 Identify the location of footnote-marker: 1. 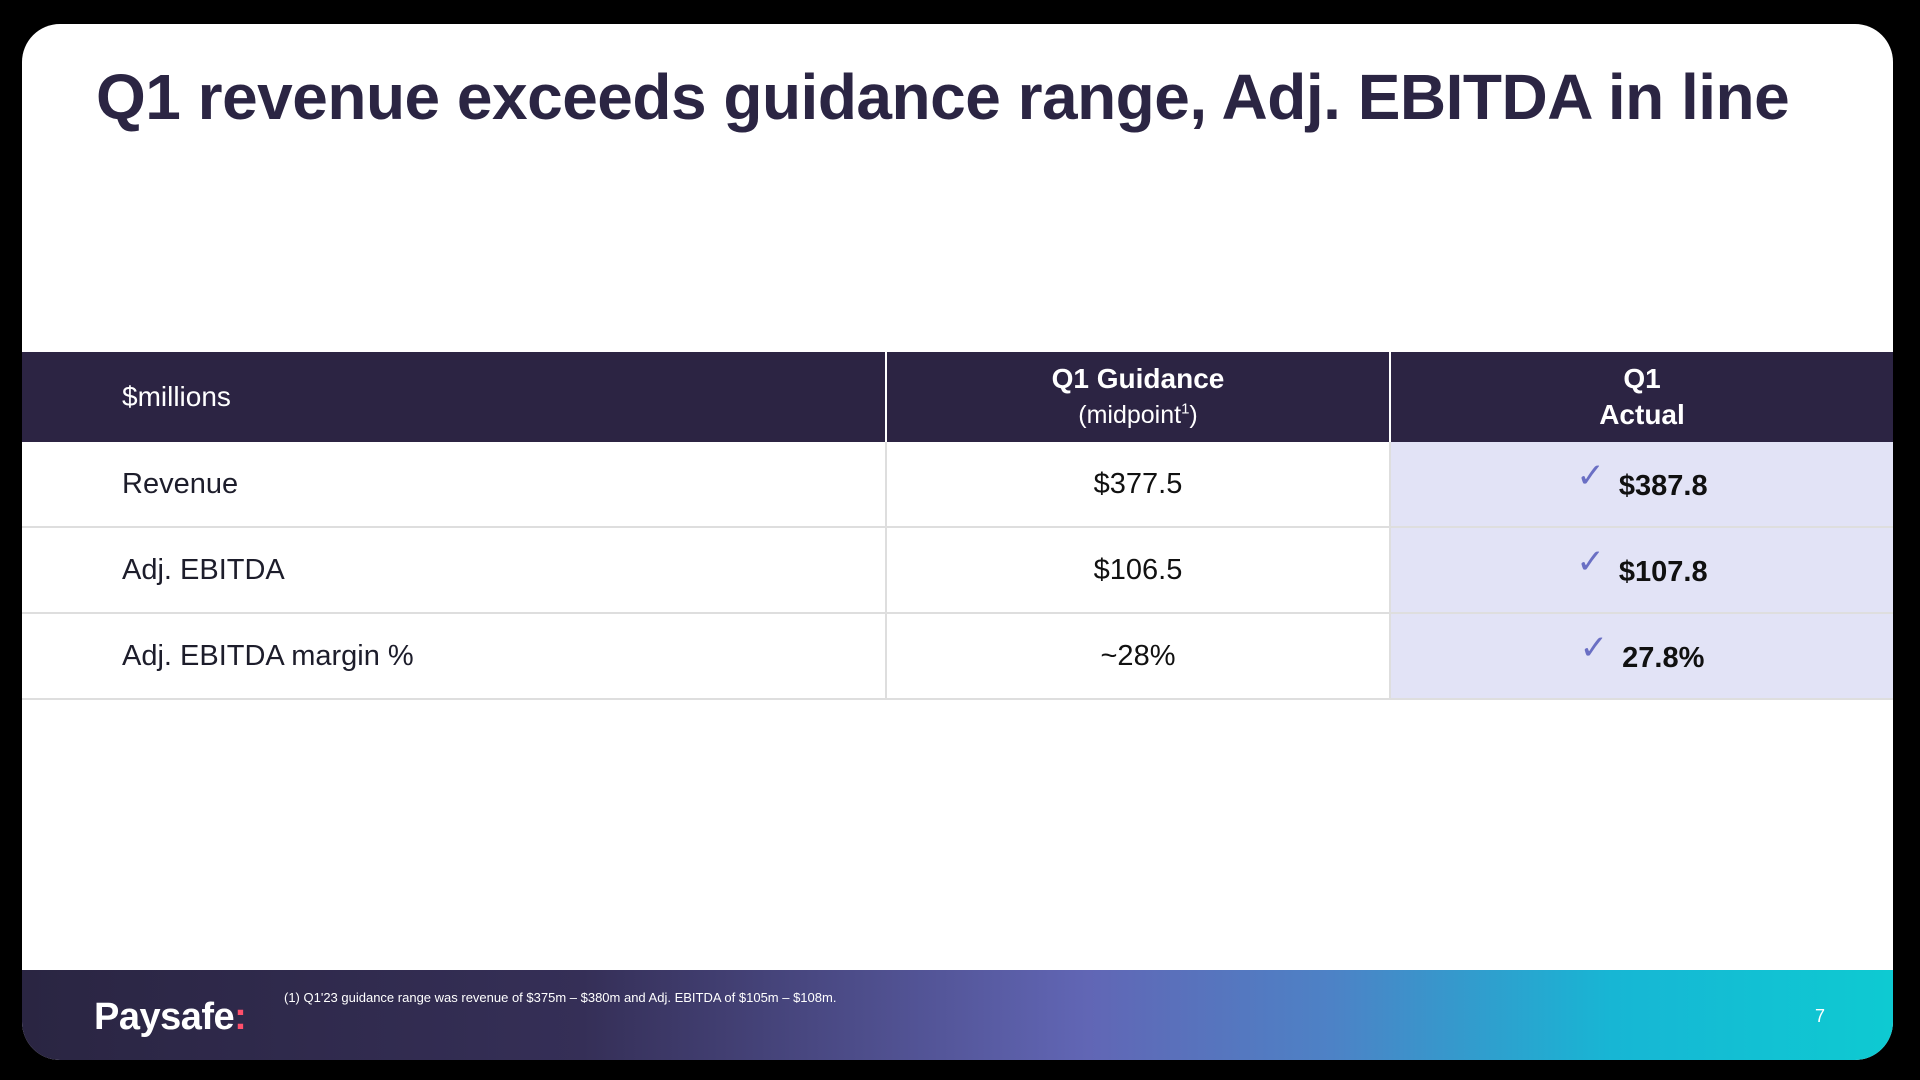
(1185, 409).